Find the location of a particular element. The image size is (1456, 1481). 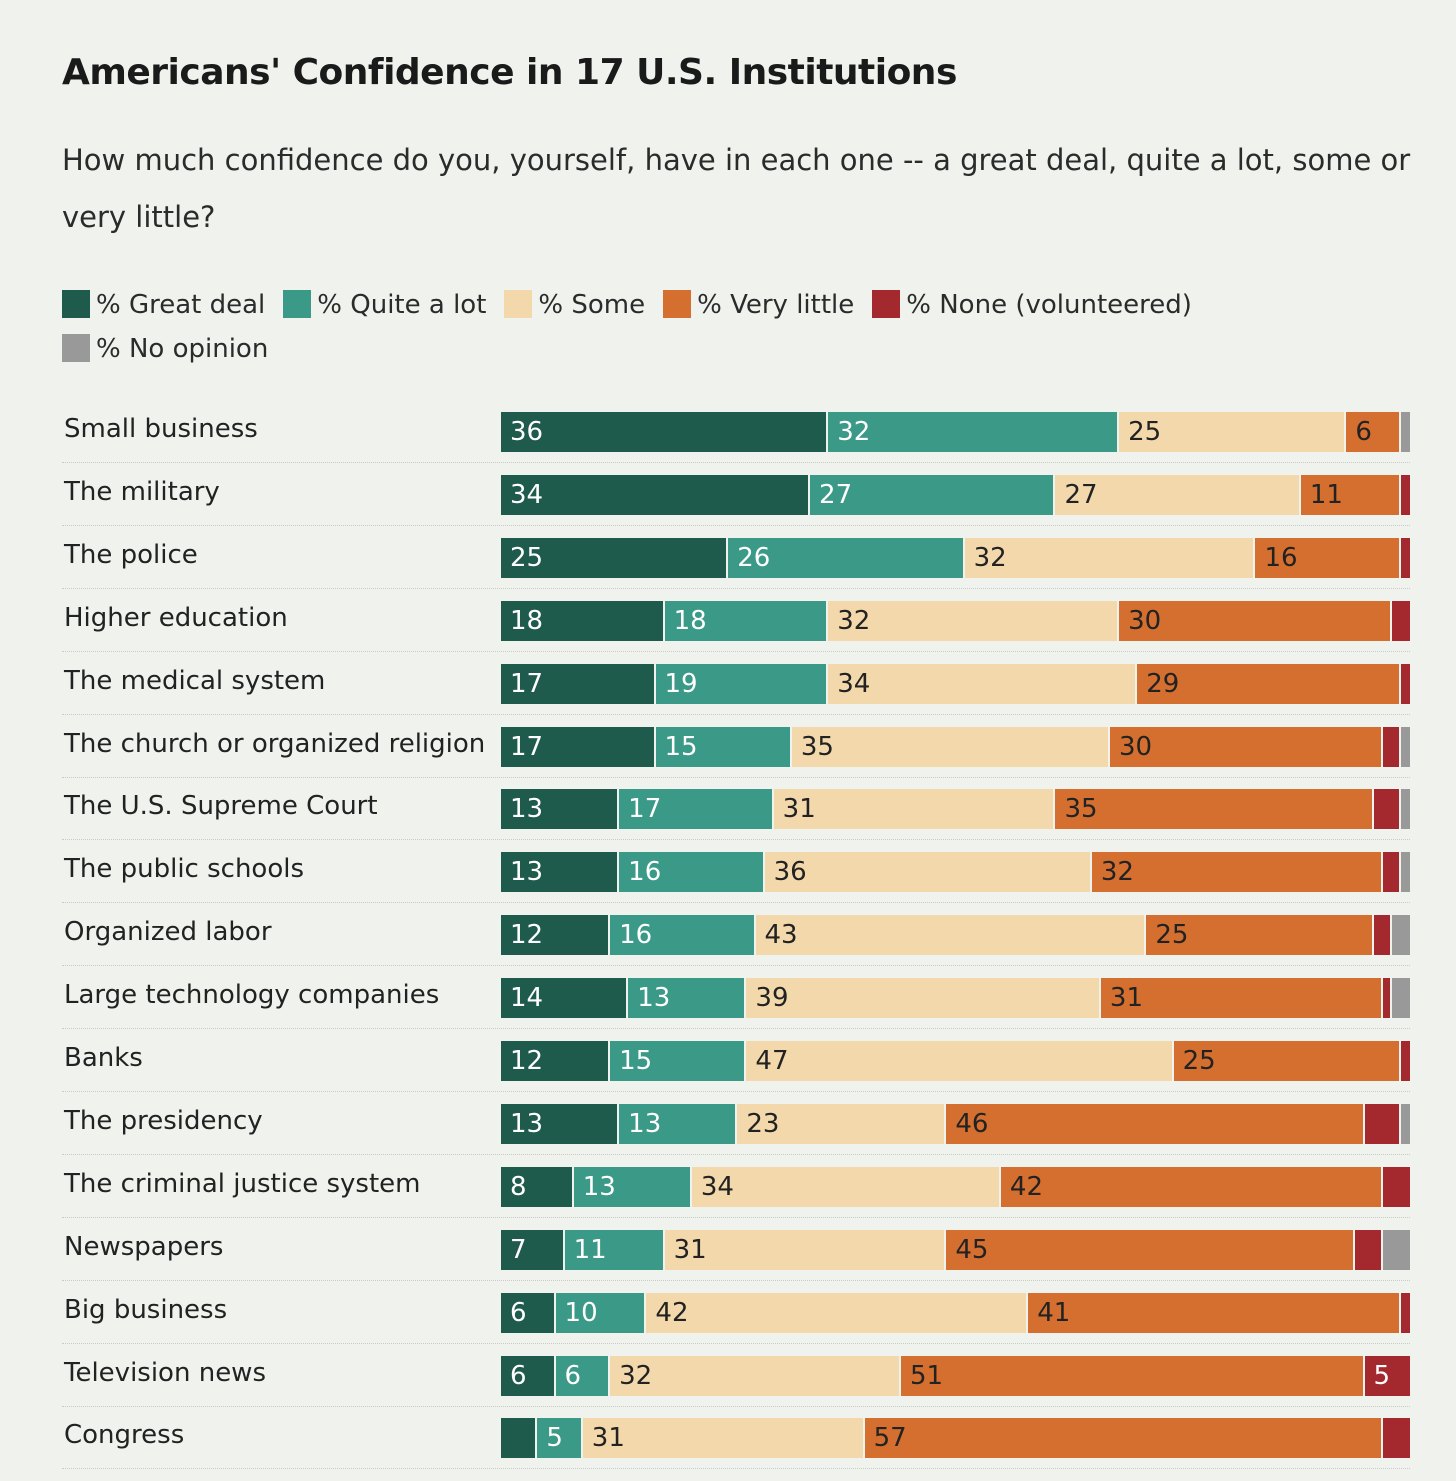

bar-segment: 23 is located at coordinates (842, 1123).